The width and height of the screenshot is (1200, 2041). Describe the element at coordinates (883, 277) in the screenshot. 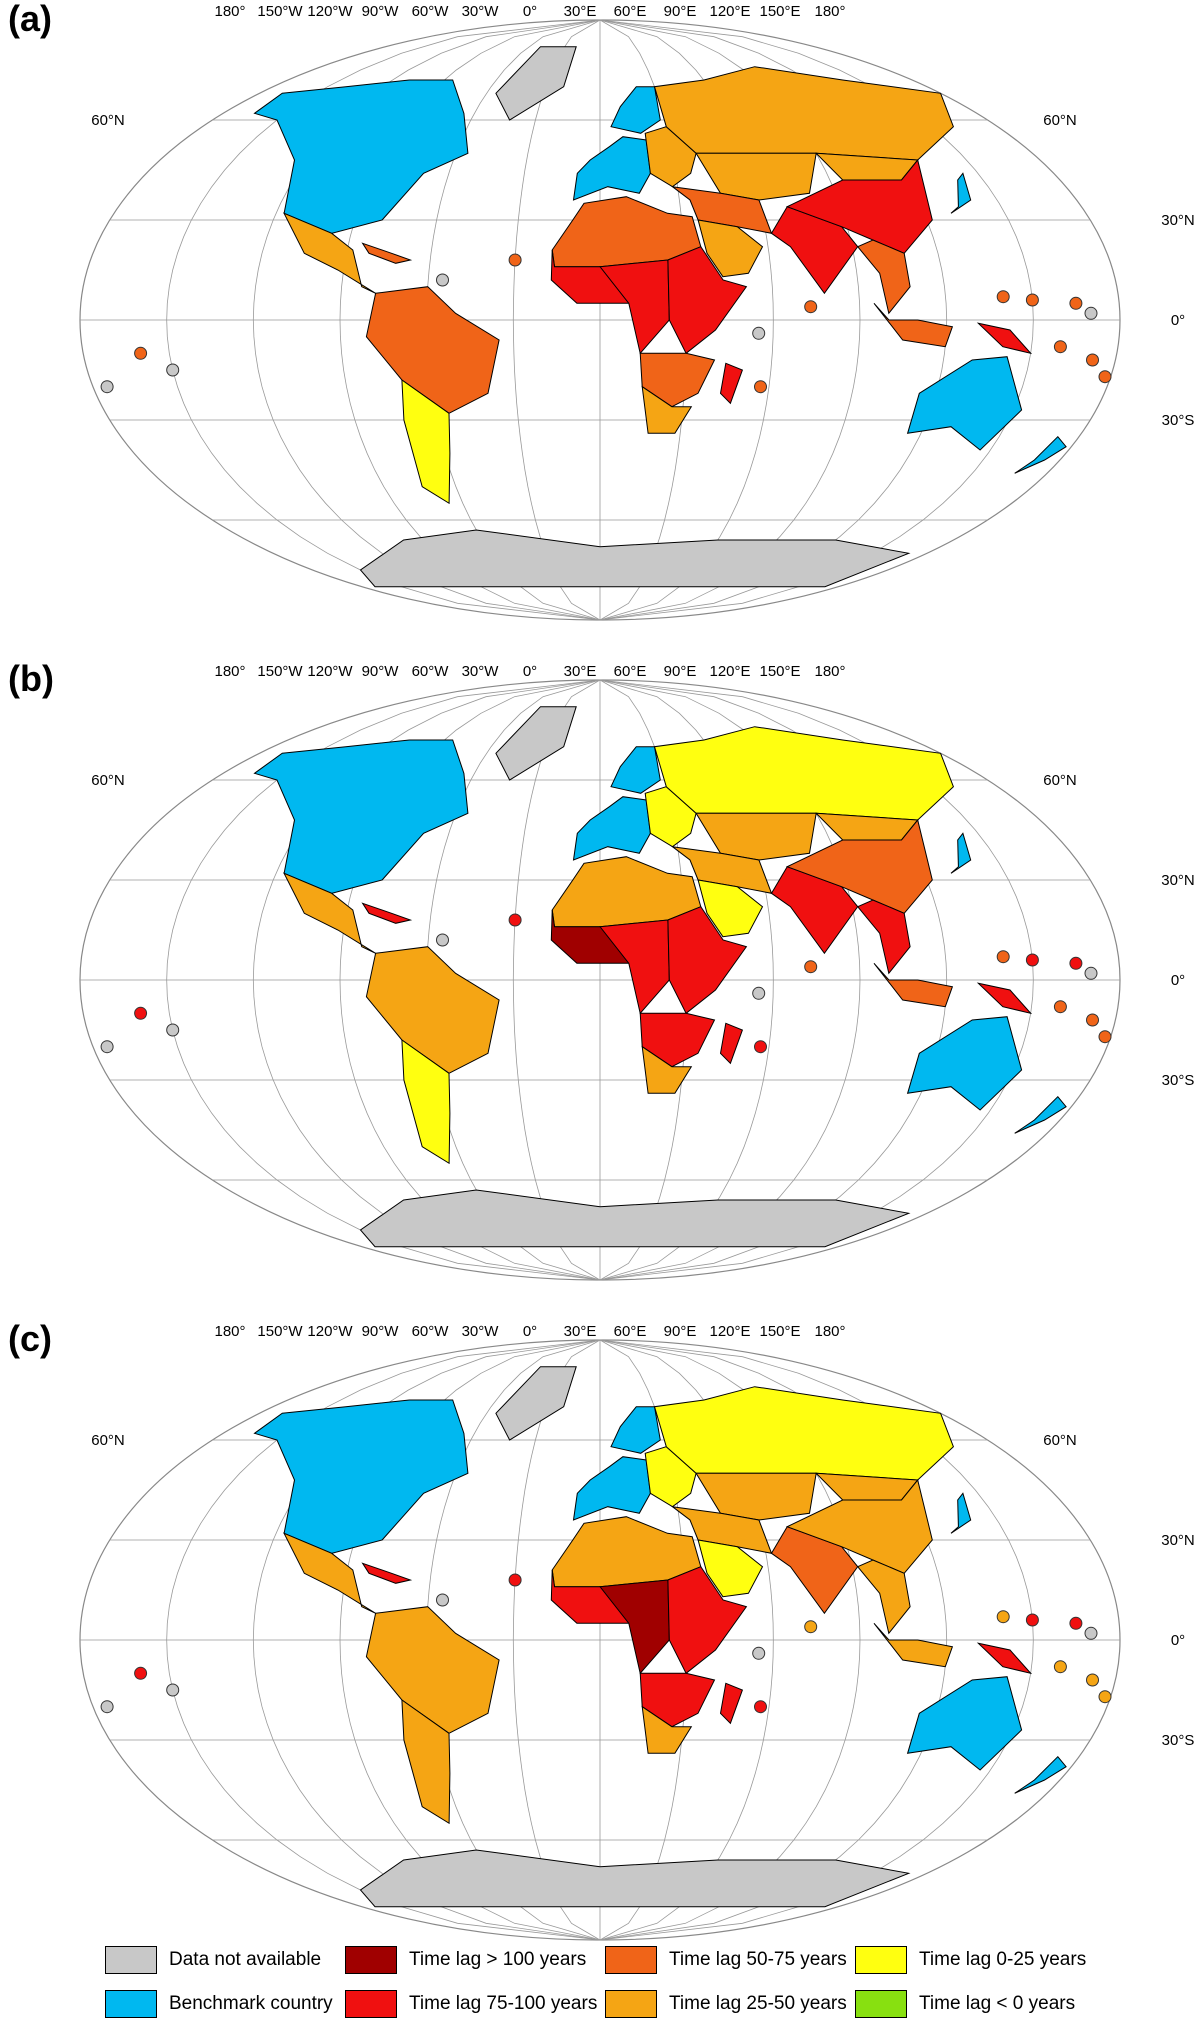

I see `region-se-asia` at that location.